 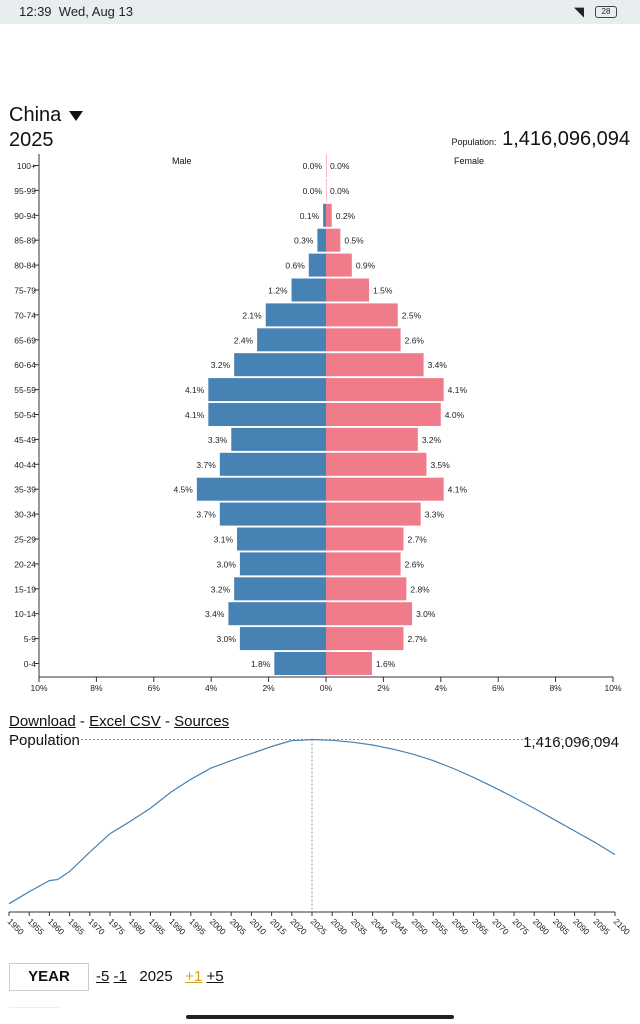 What do you see at coordinates (206, 465) in the screenshot?
I see `male-data-label: 3.7%` at bounding box center [206, 465].